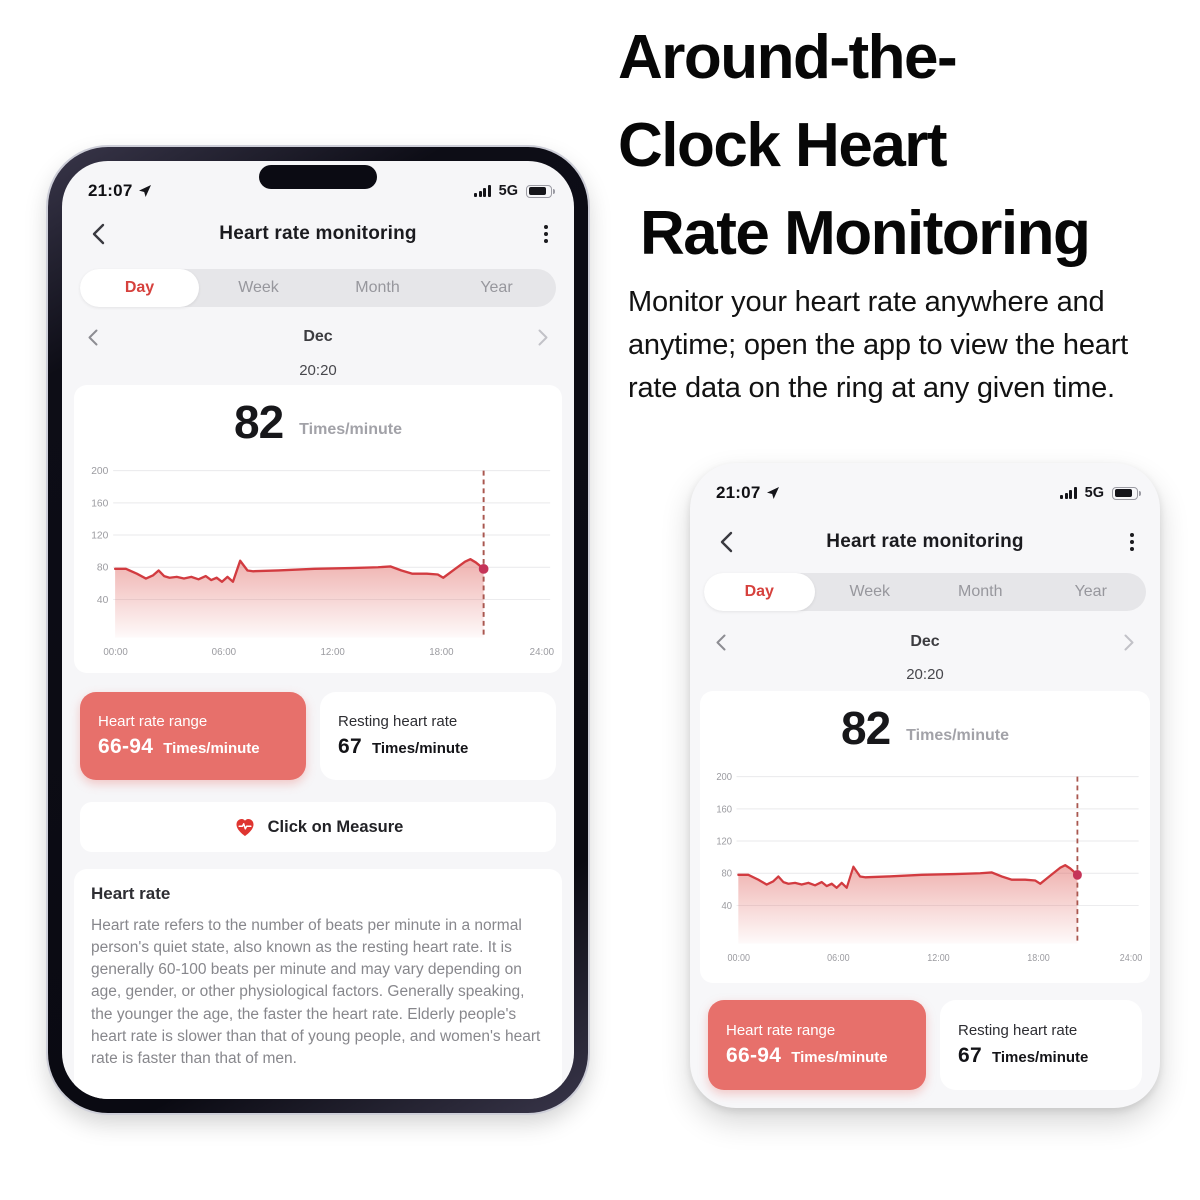  What do you see at coordinates (318, 177) in the screenshot?
I see `dynamic-island` at bounding box center [318, 177].